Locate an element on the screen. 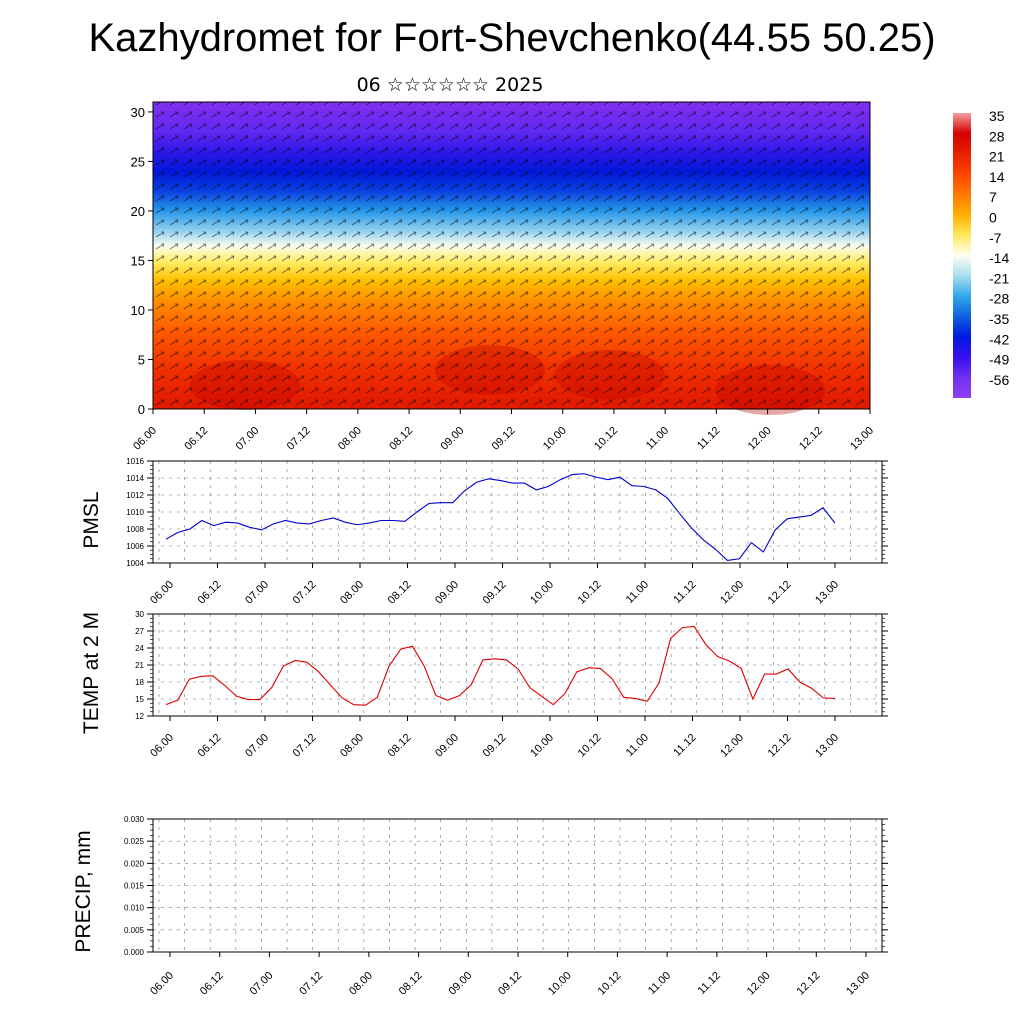  pmsl-series-line is located at coordinates (500, 517).